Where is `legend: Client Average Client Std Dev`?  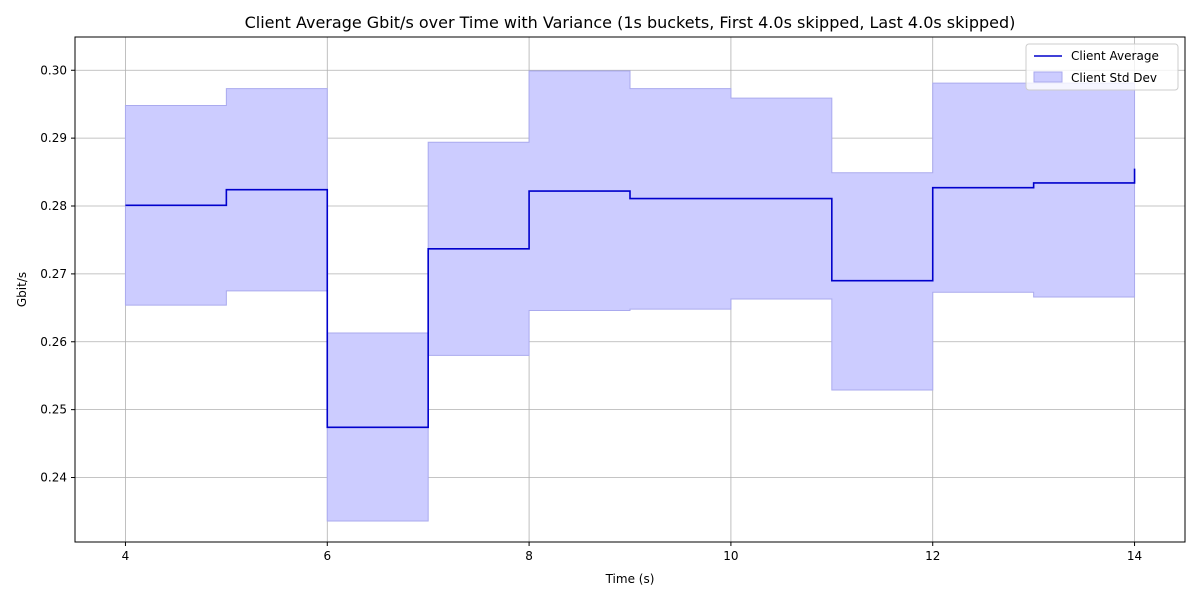 legend: Client Average Client Std Dev is located at coordinates (1102, 67).